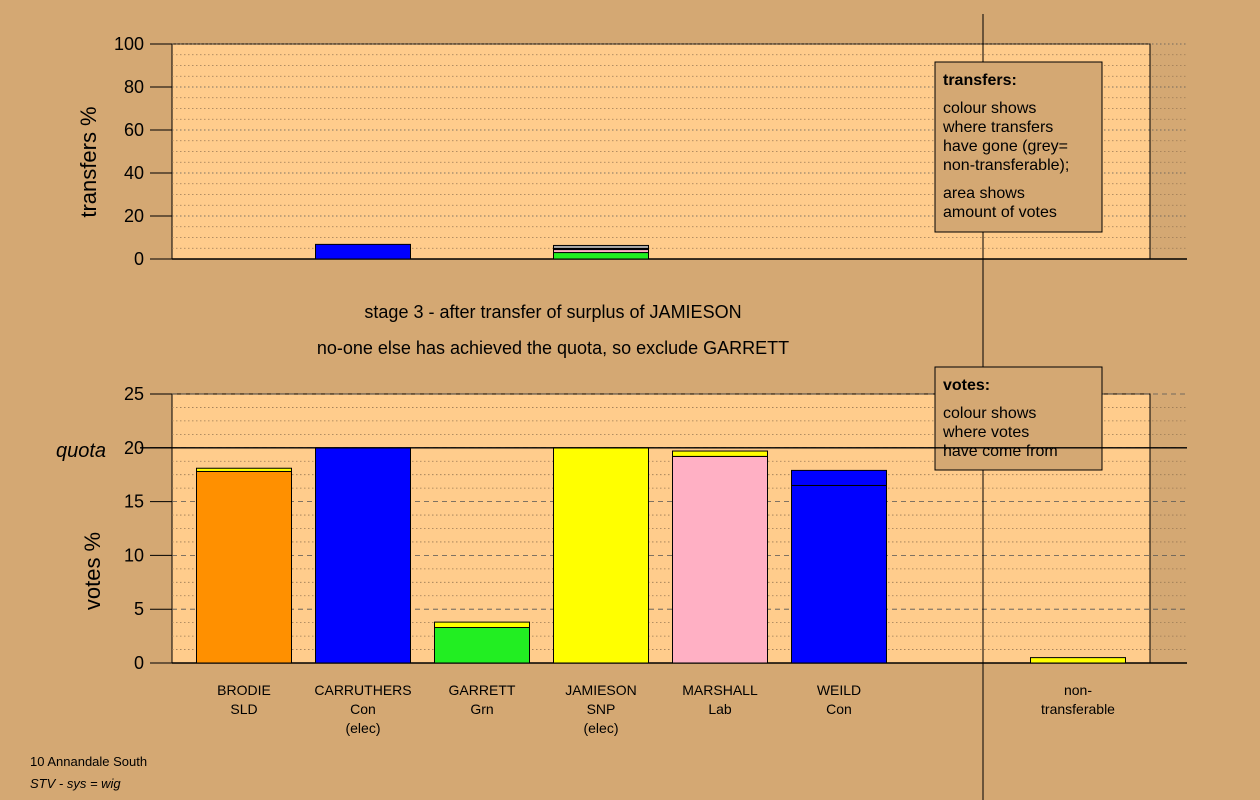 Image resolution: width=1260 pixels, height=800 pixels. Describe the element at coordinates (139, 259) in the screenshot. I see `transfers-tick-label: 0` at that location.